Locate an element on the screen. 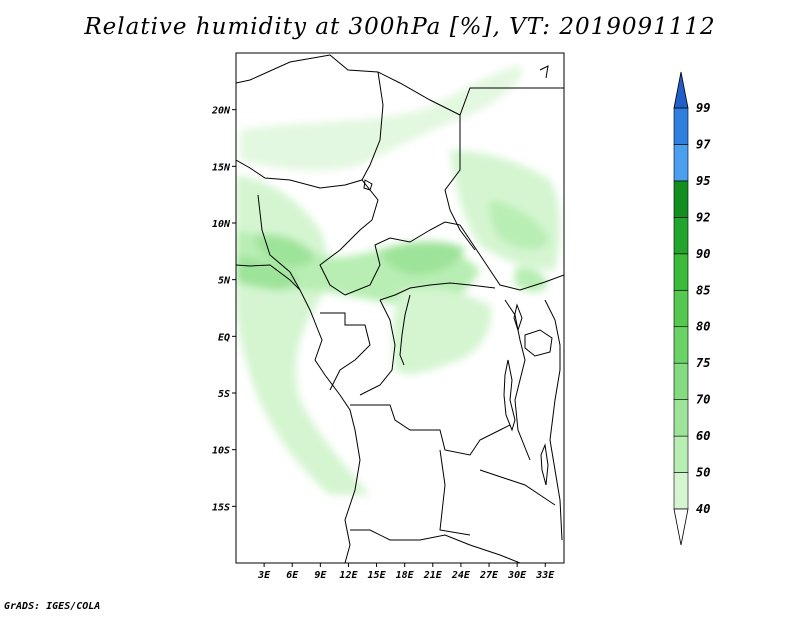 Image resolution: width=800 pixels, height=618 pixels. border-east-coast is located at coordinates (553, 420).